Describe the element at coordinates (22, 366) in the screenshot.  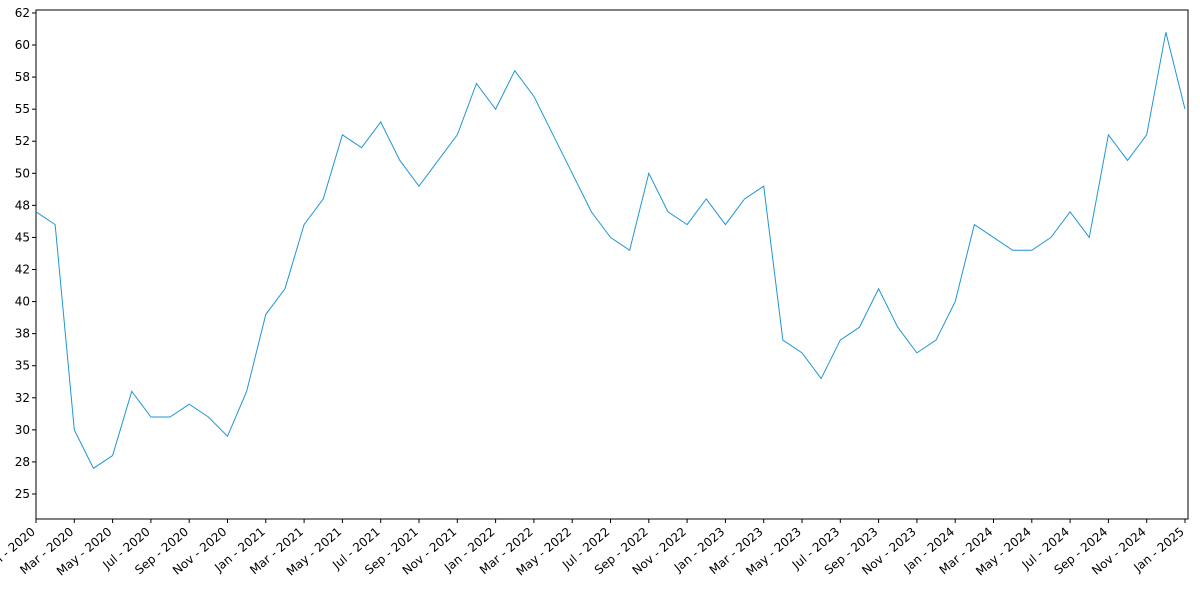
I see `y-tick-label: 35` at that location.